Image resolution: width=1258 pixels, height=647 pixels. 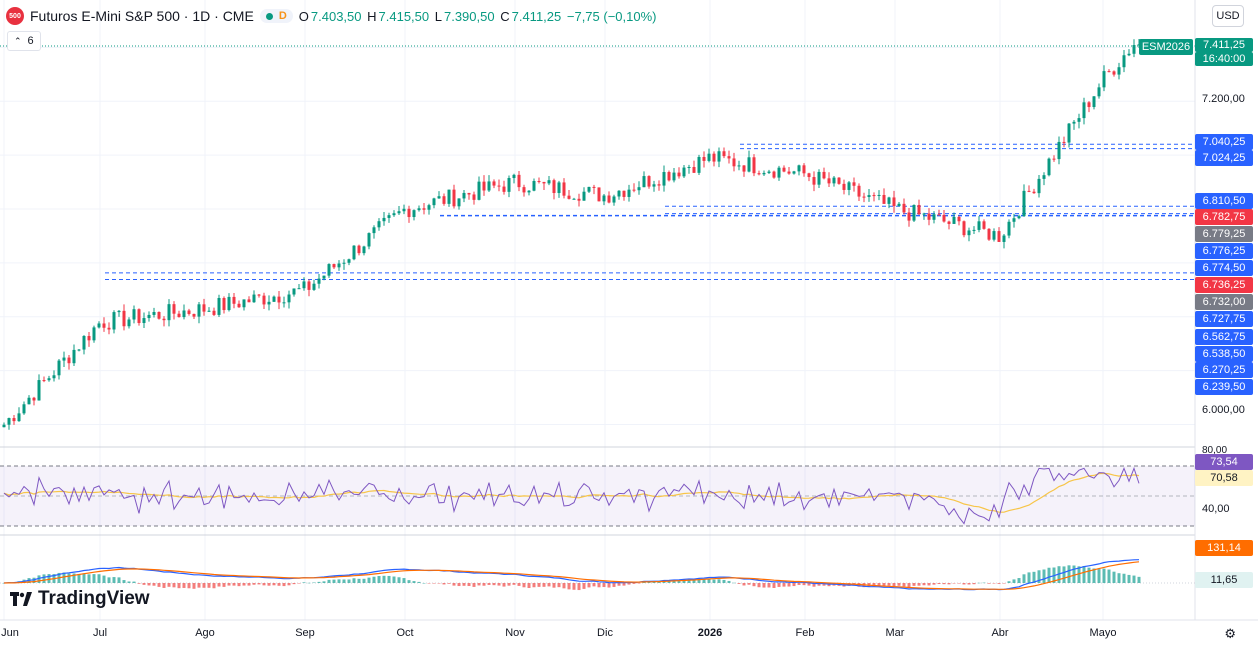 What do you see at coordinates (1230, 633) in the screenshot?
I see `settings-gear-icon: ⚙` at bounding box center [1230, 633].